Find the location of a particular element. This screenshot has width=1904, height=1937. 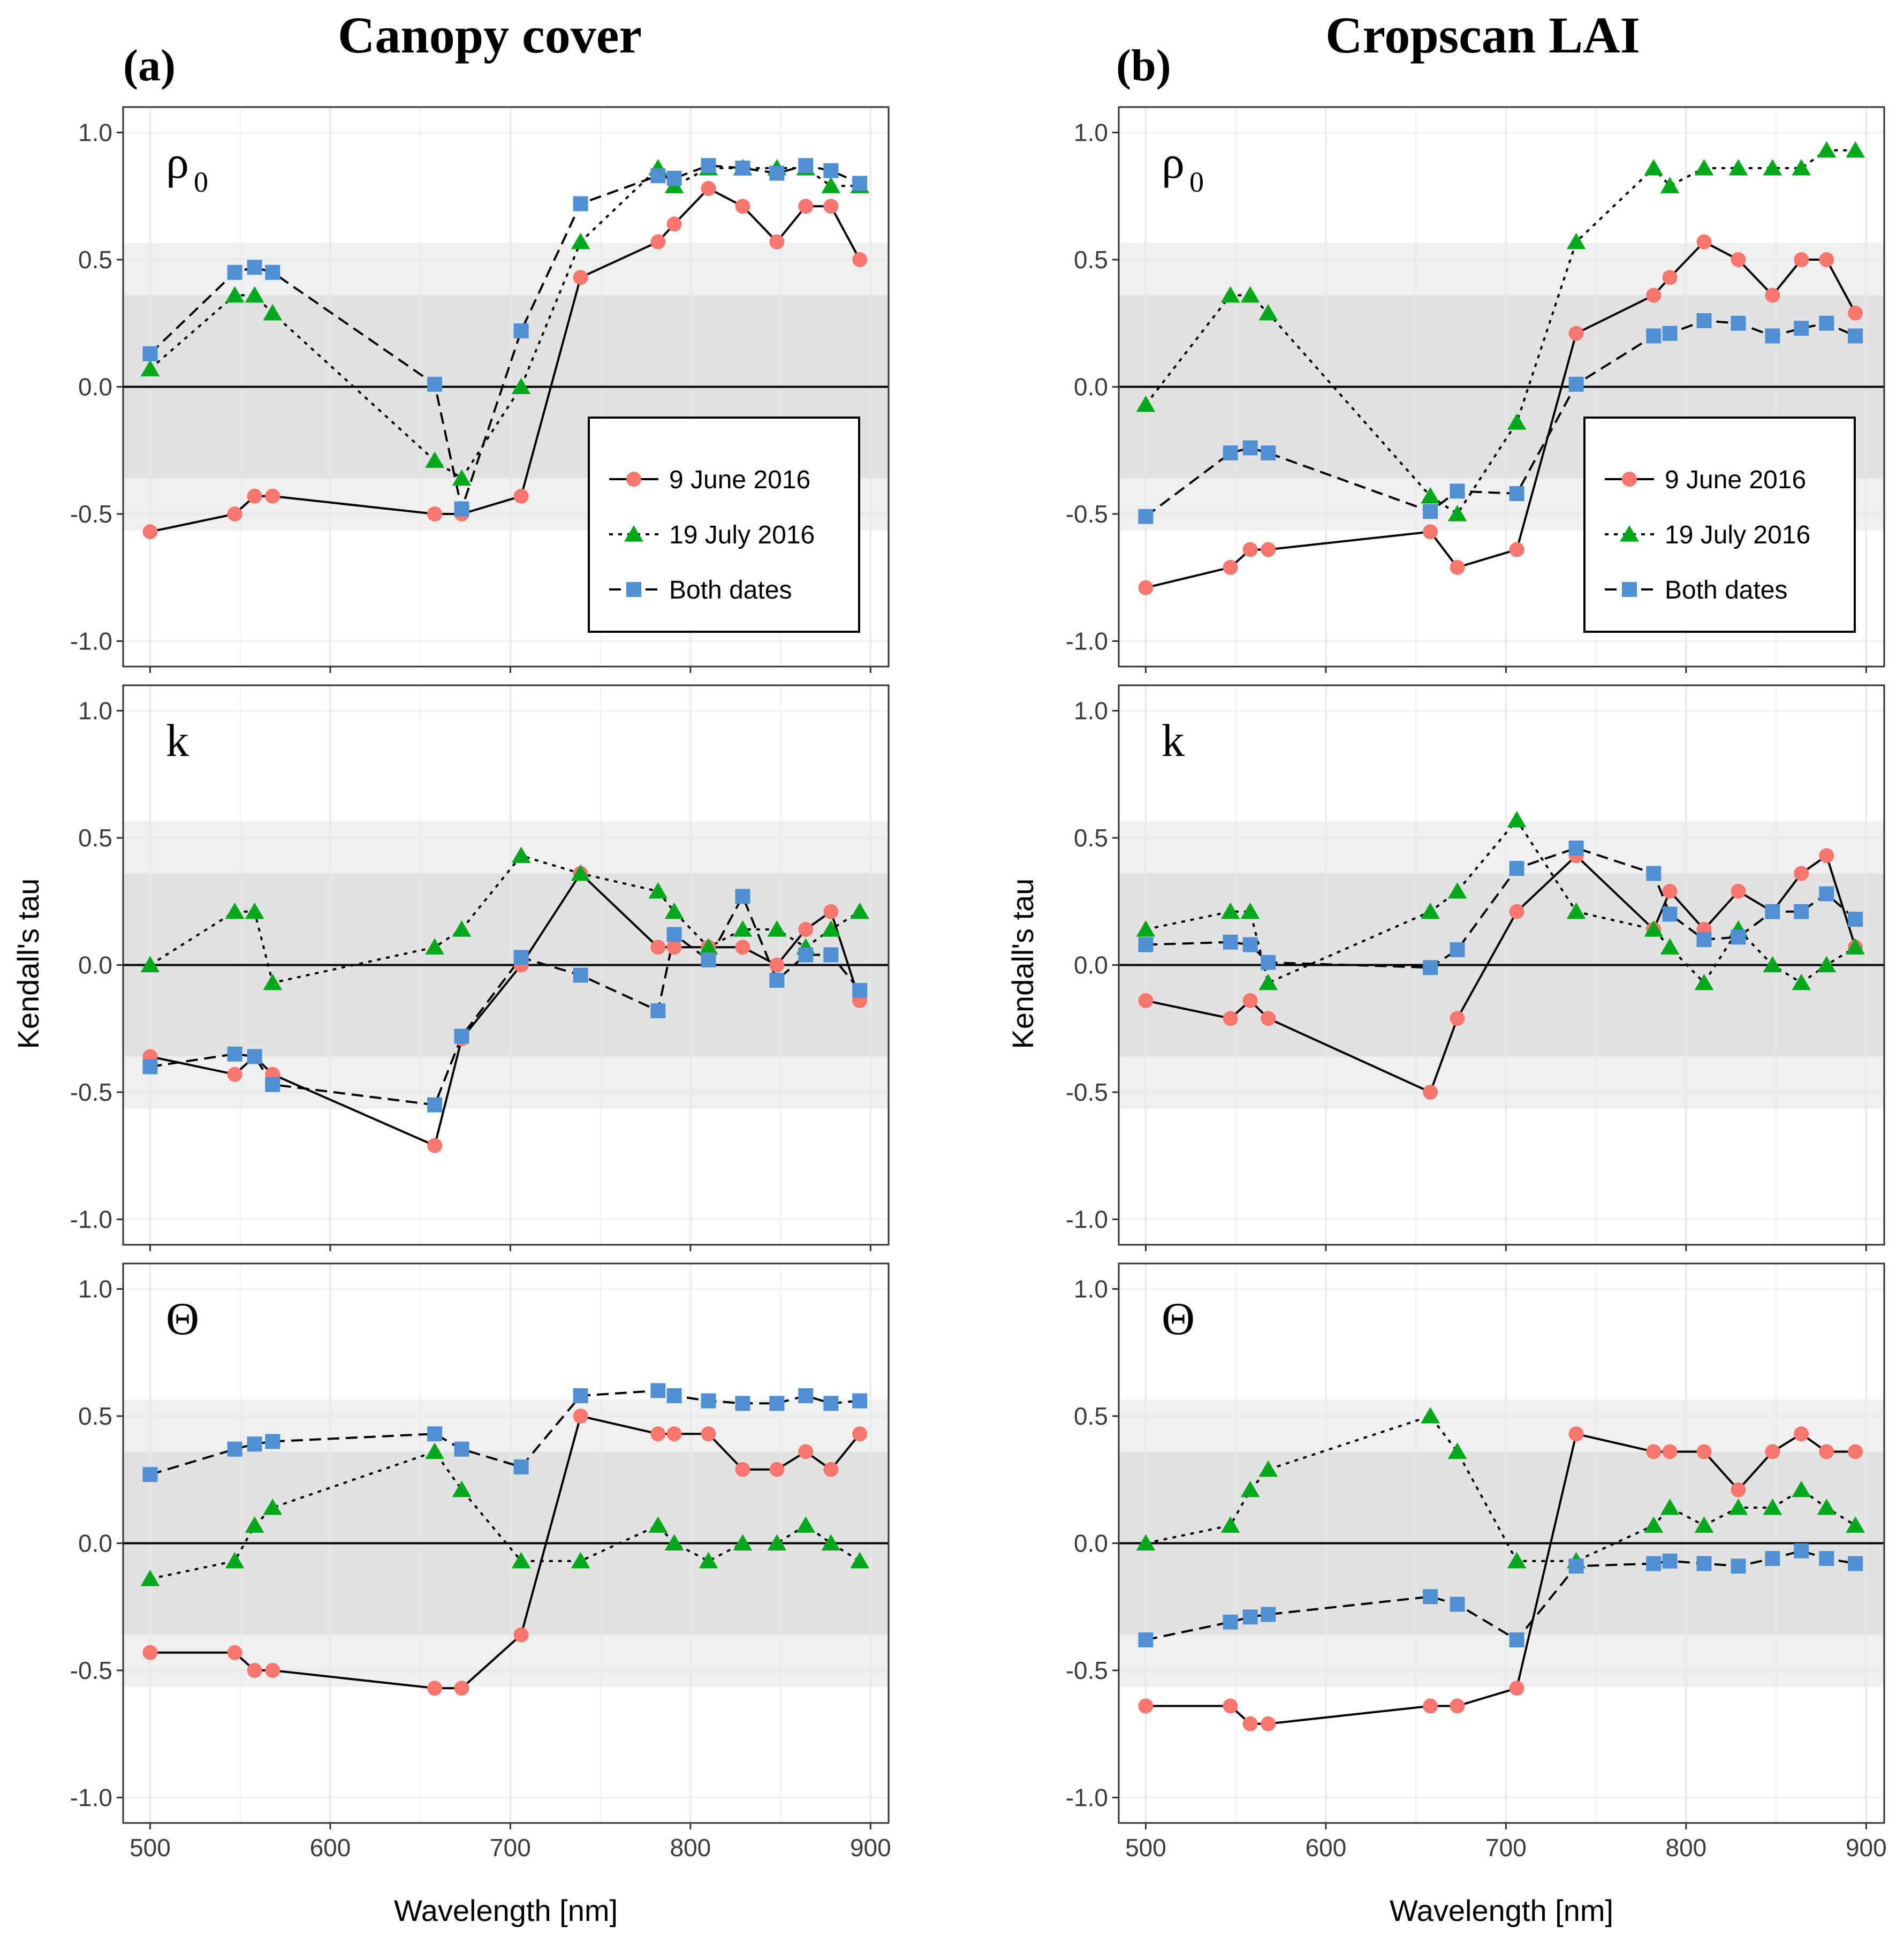

column-title-b: Cropscan LAI is located at coordinates (1483, 35).